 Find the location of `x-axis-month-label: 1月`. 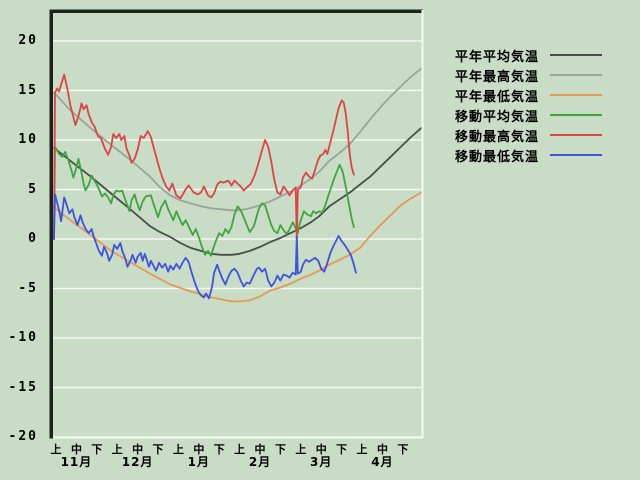

x-axis-month-label: 1月 is located at coordinates (198, 462).